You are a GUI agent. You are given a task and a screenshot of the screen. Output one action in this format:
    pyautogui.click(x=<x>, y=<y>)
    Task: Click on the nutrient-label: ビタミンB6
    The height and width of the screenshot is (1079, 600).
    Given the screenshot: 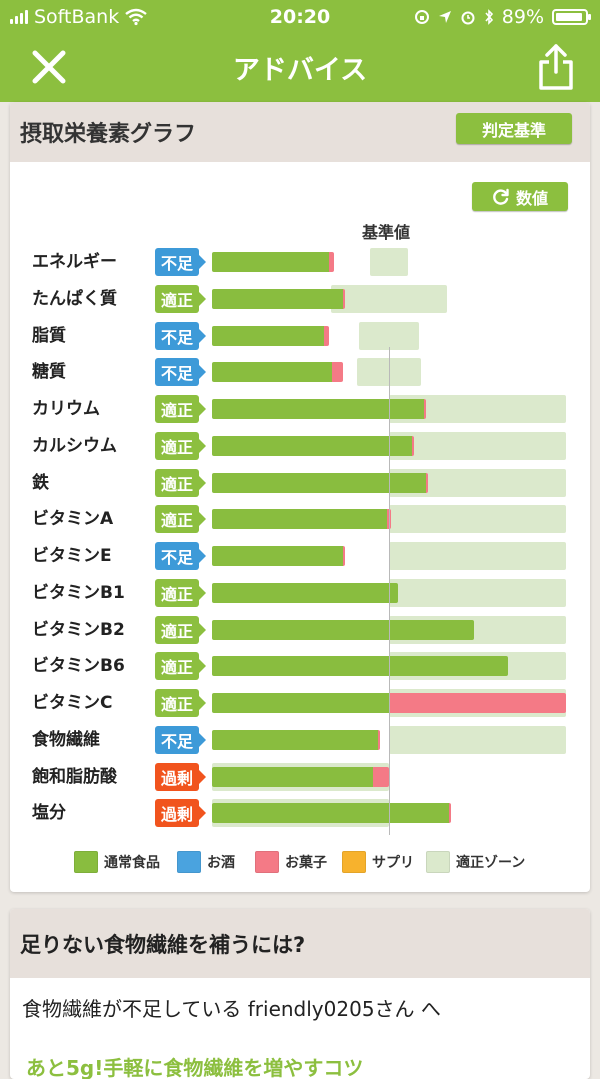 What is the action you would take?
    pyautogui.click(x=78, y=666)
    